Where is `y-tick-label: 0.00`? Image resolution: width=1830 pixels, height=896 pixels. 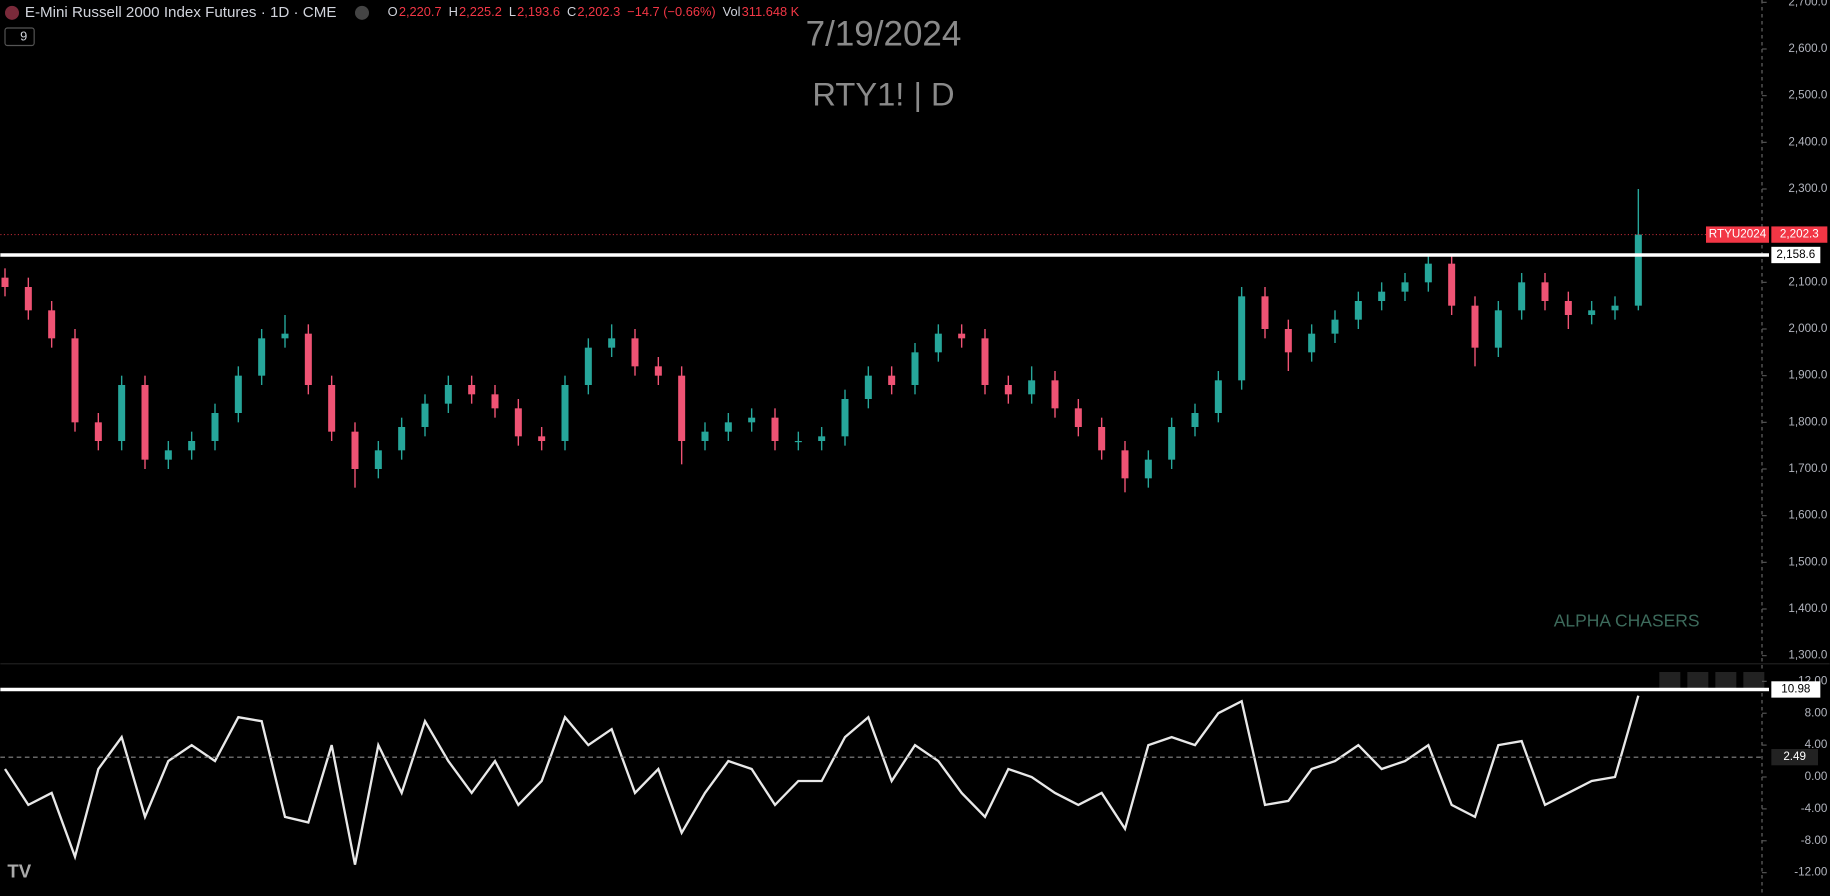 y-tick-label: 0.00 is located at coordinates (1816, 776).